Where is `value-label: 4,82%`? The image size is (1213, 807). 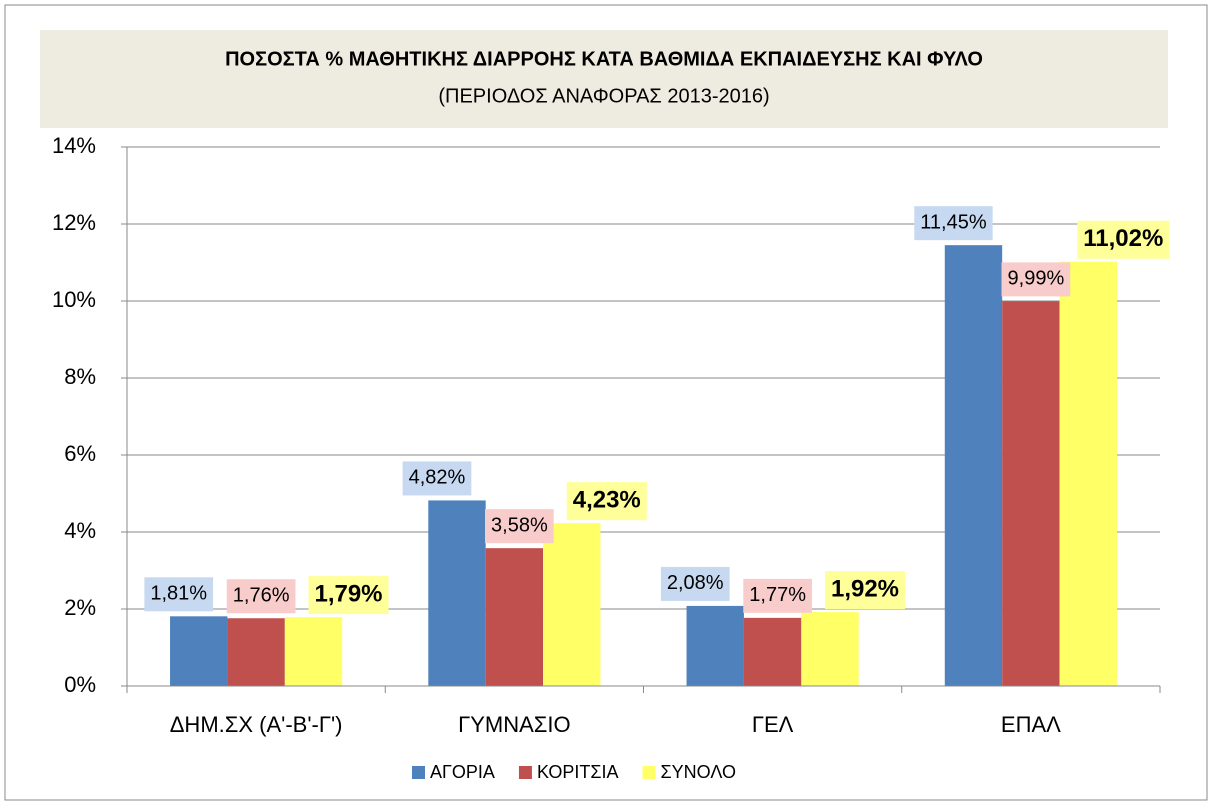 value-label: 4,82% is located at coordinates (437, 478).